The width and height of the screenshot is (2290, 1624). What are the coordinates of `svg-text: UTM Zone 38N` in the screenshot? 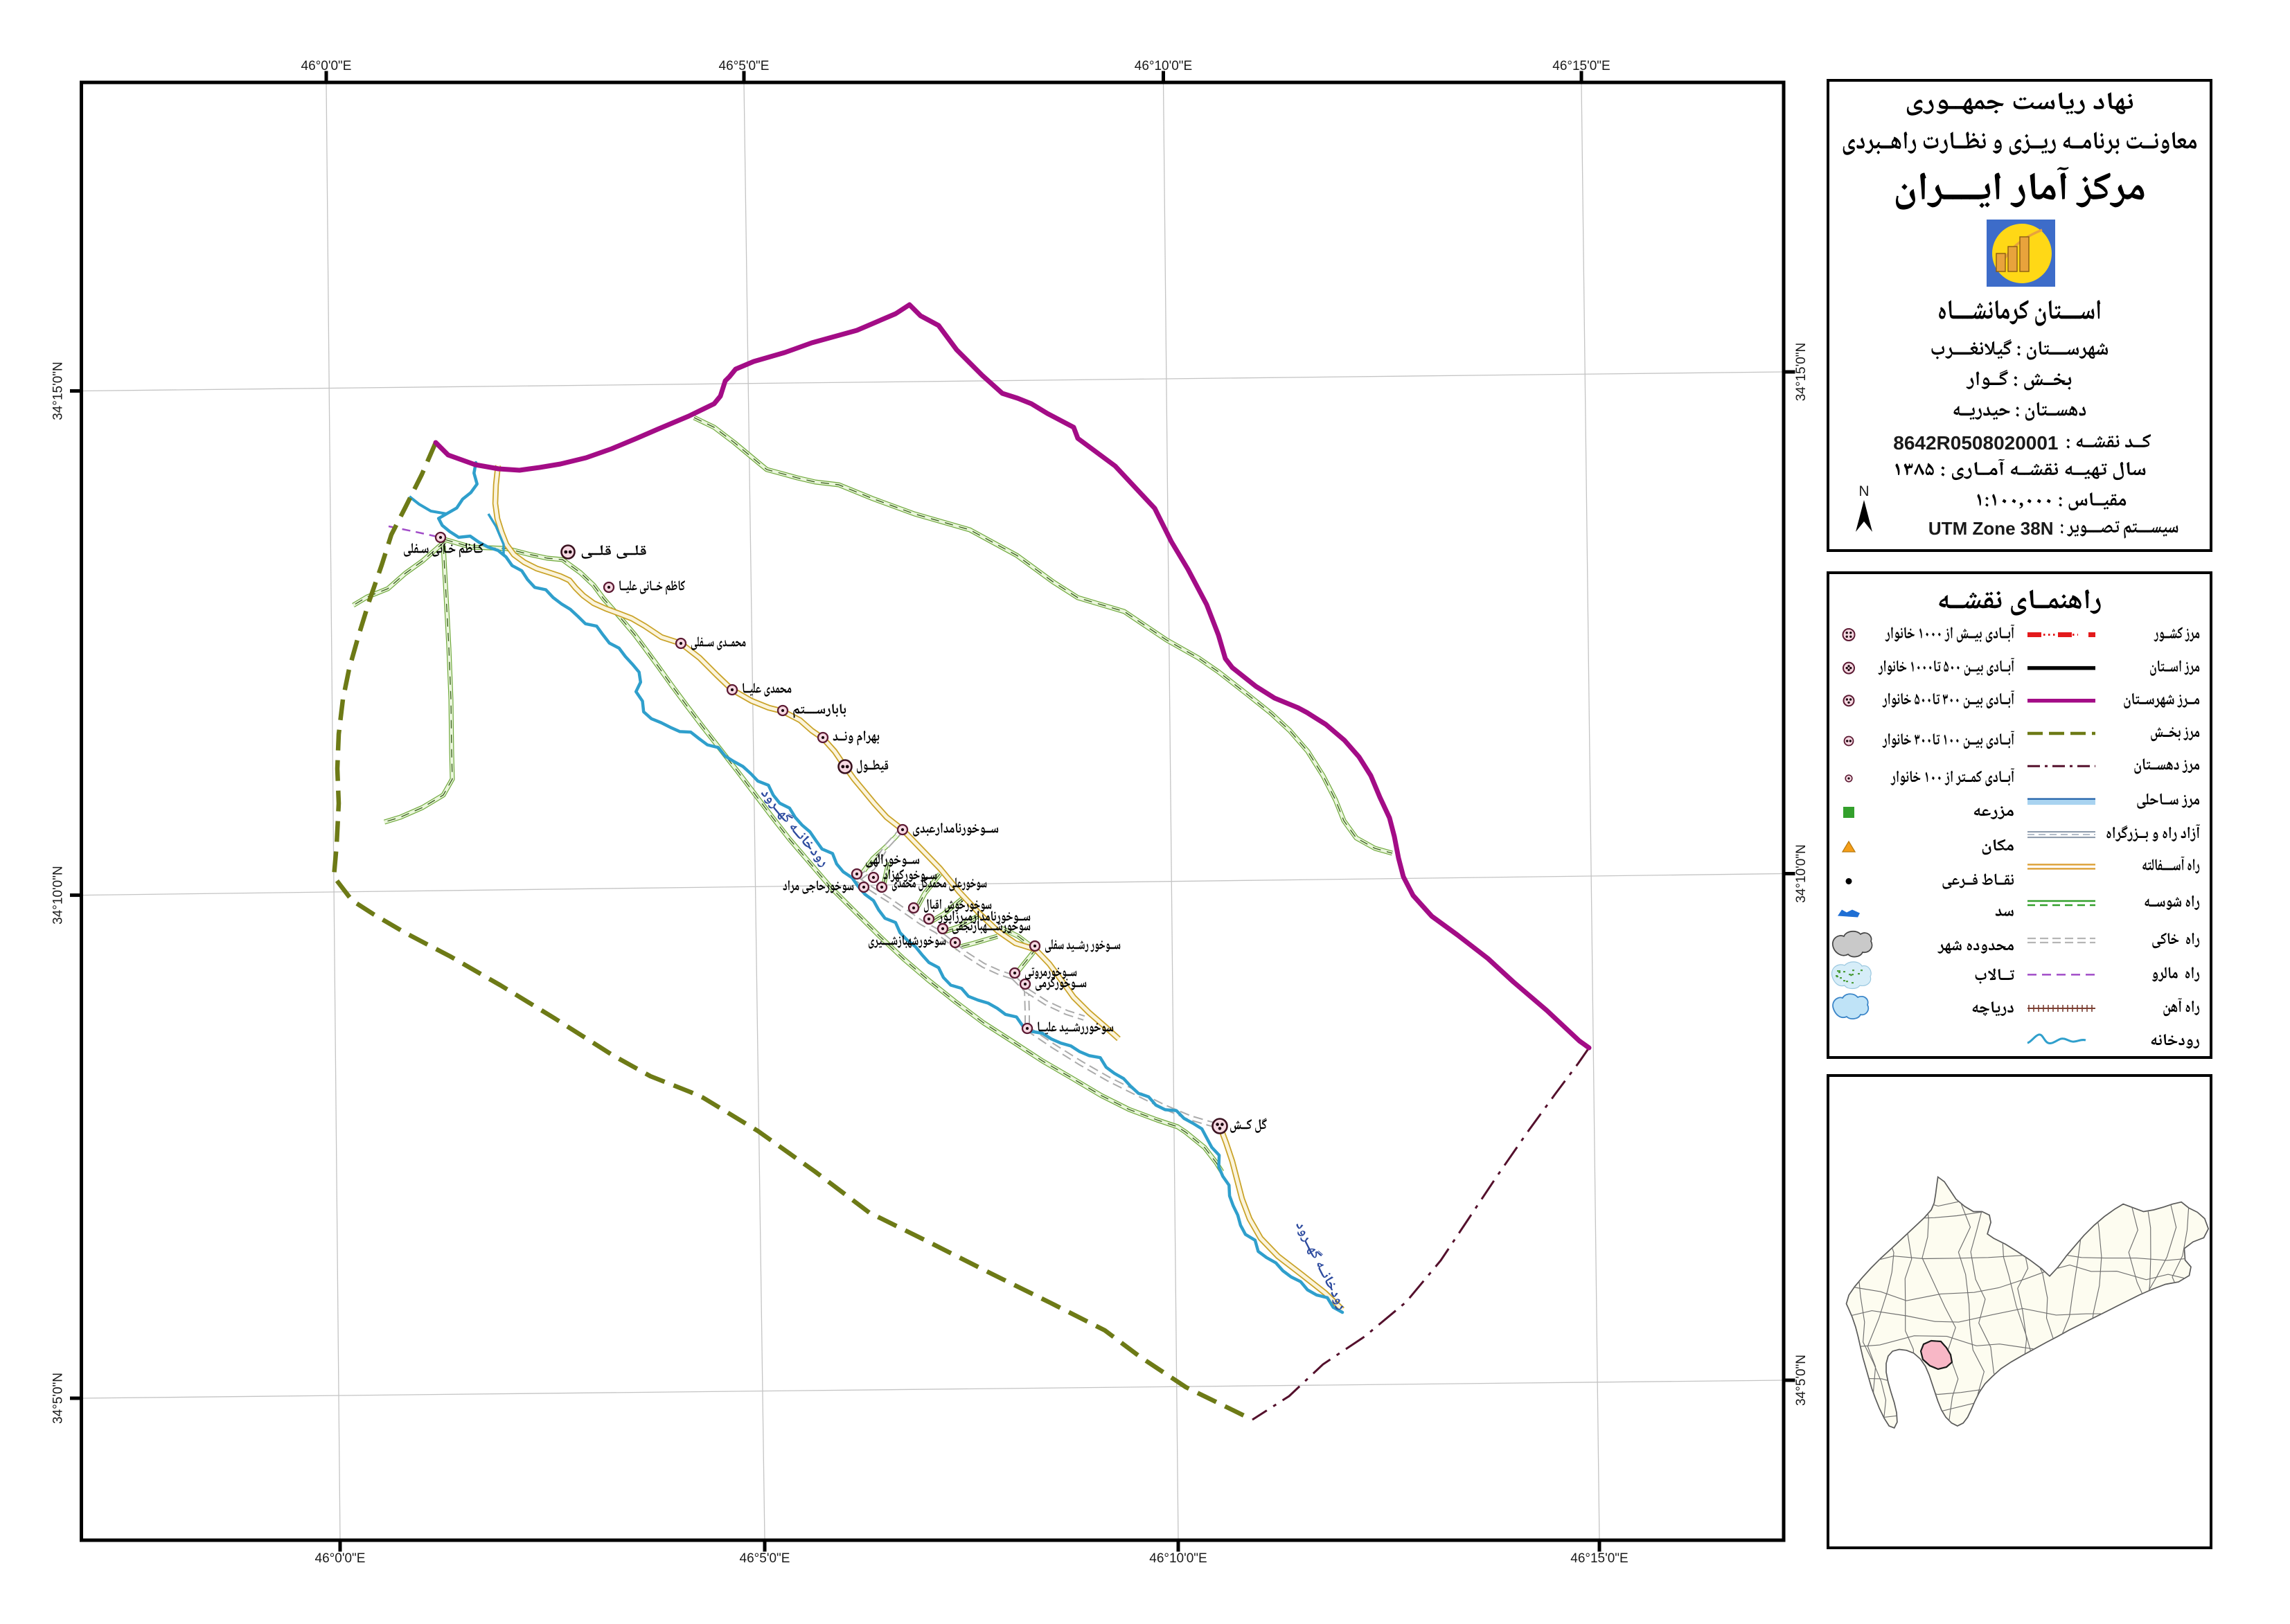 It's located at (1991, 528).